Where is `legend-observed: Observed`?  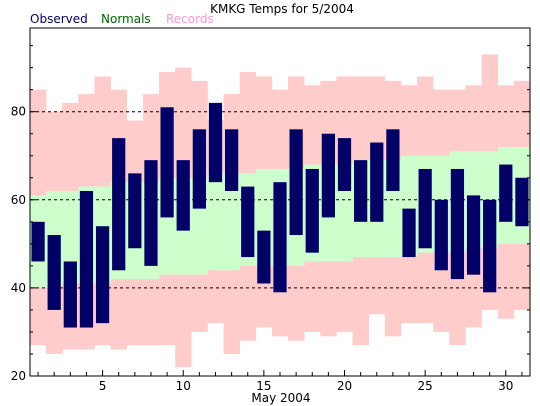 legend-observed: Observed is located at coordinates (59, 19).